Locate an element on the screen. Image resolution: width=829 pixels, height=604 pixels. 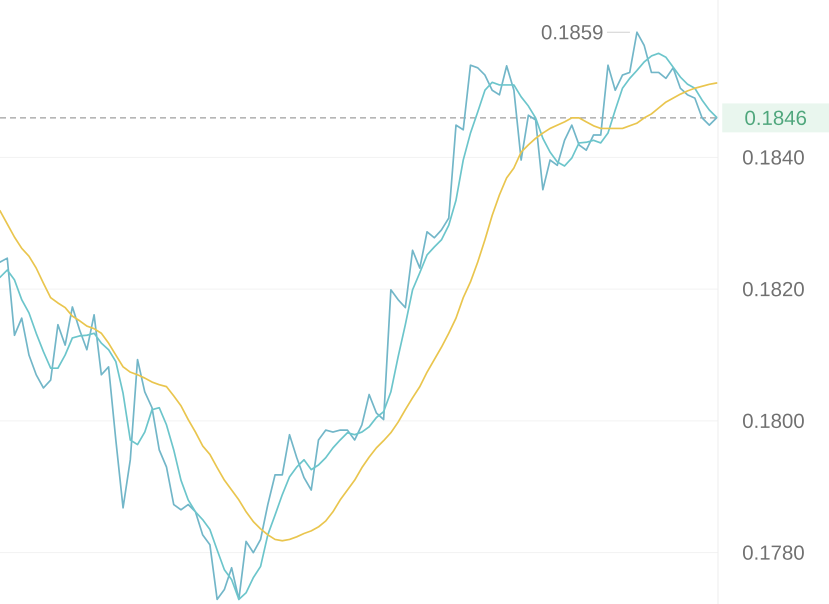
y-tick-label: 0.1840 is located at coordinates (773, 157).